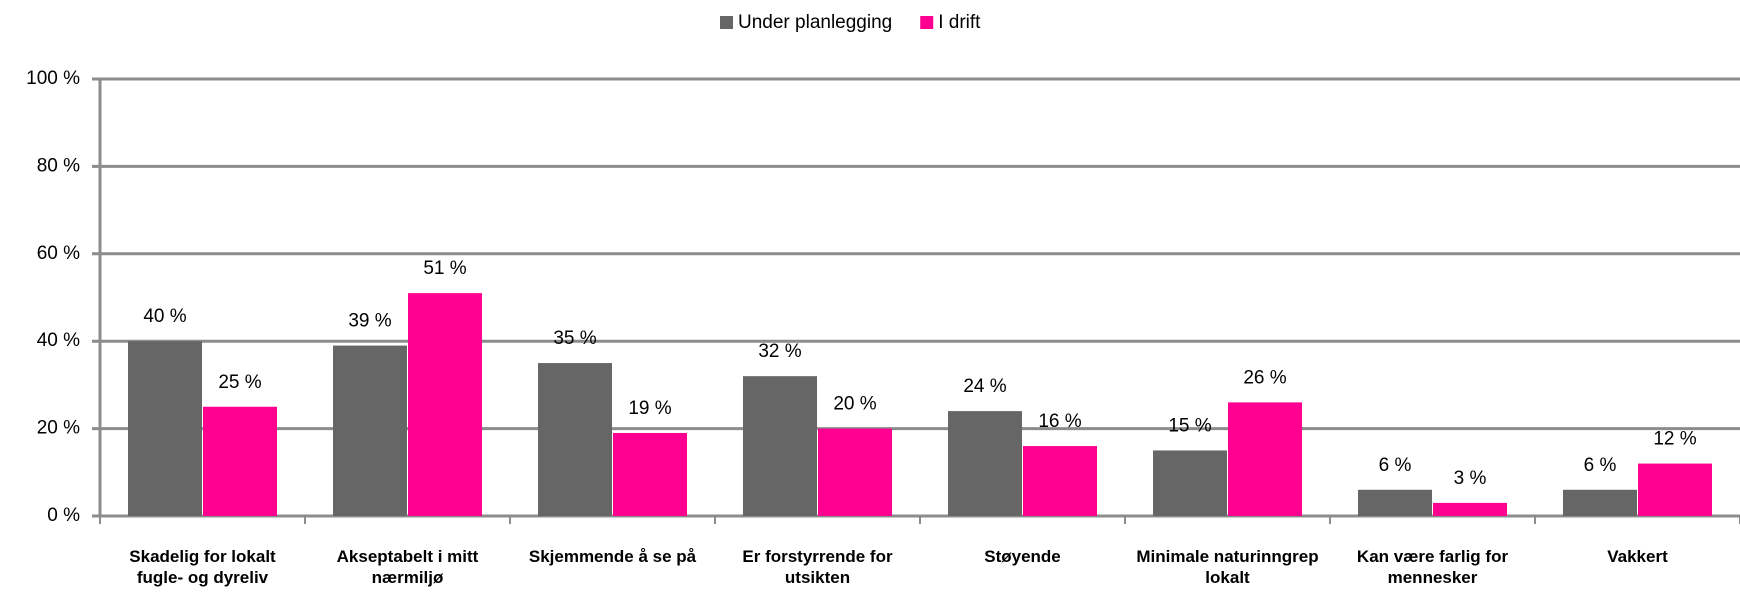  I want to click on value-label: 16 %, so click(1059, 421).